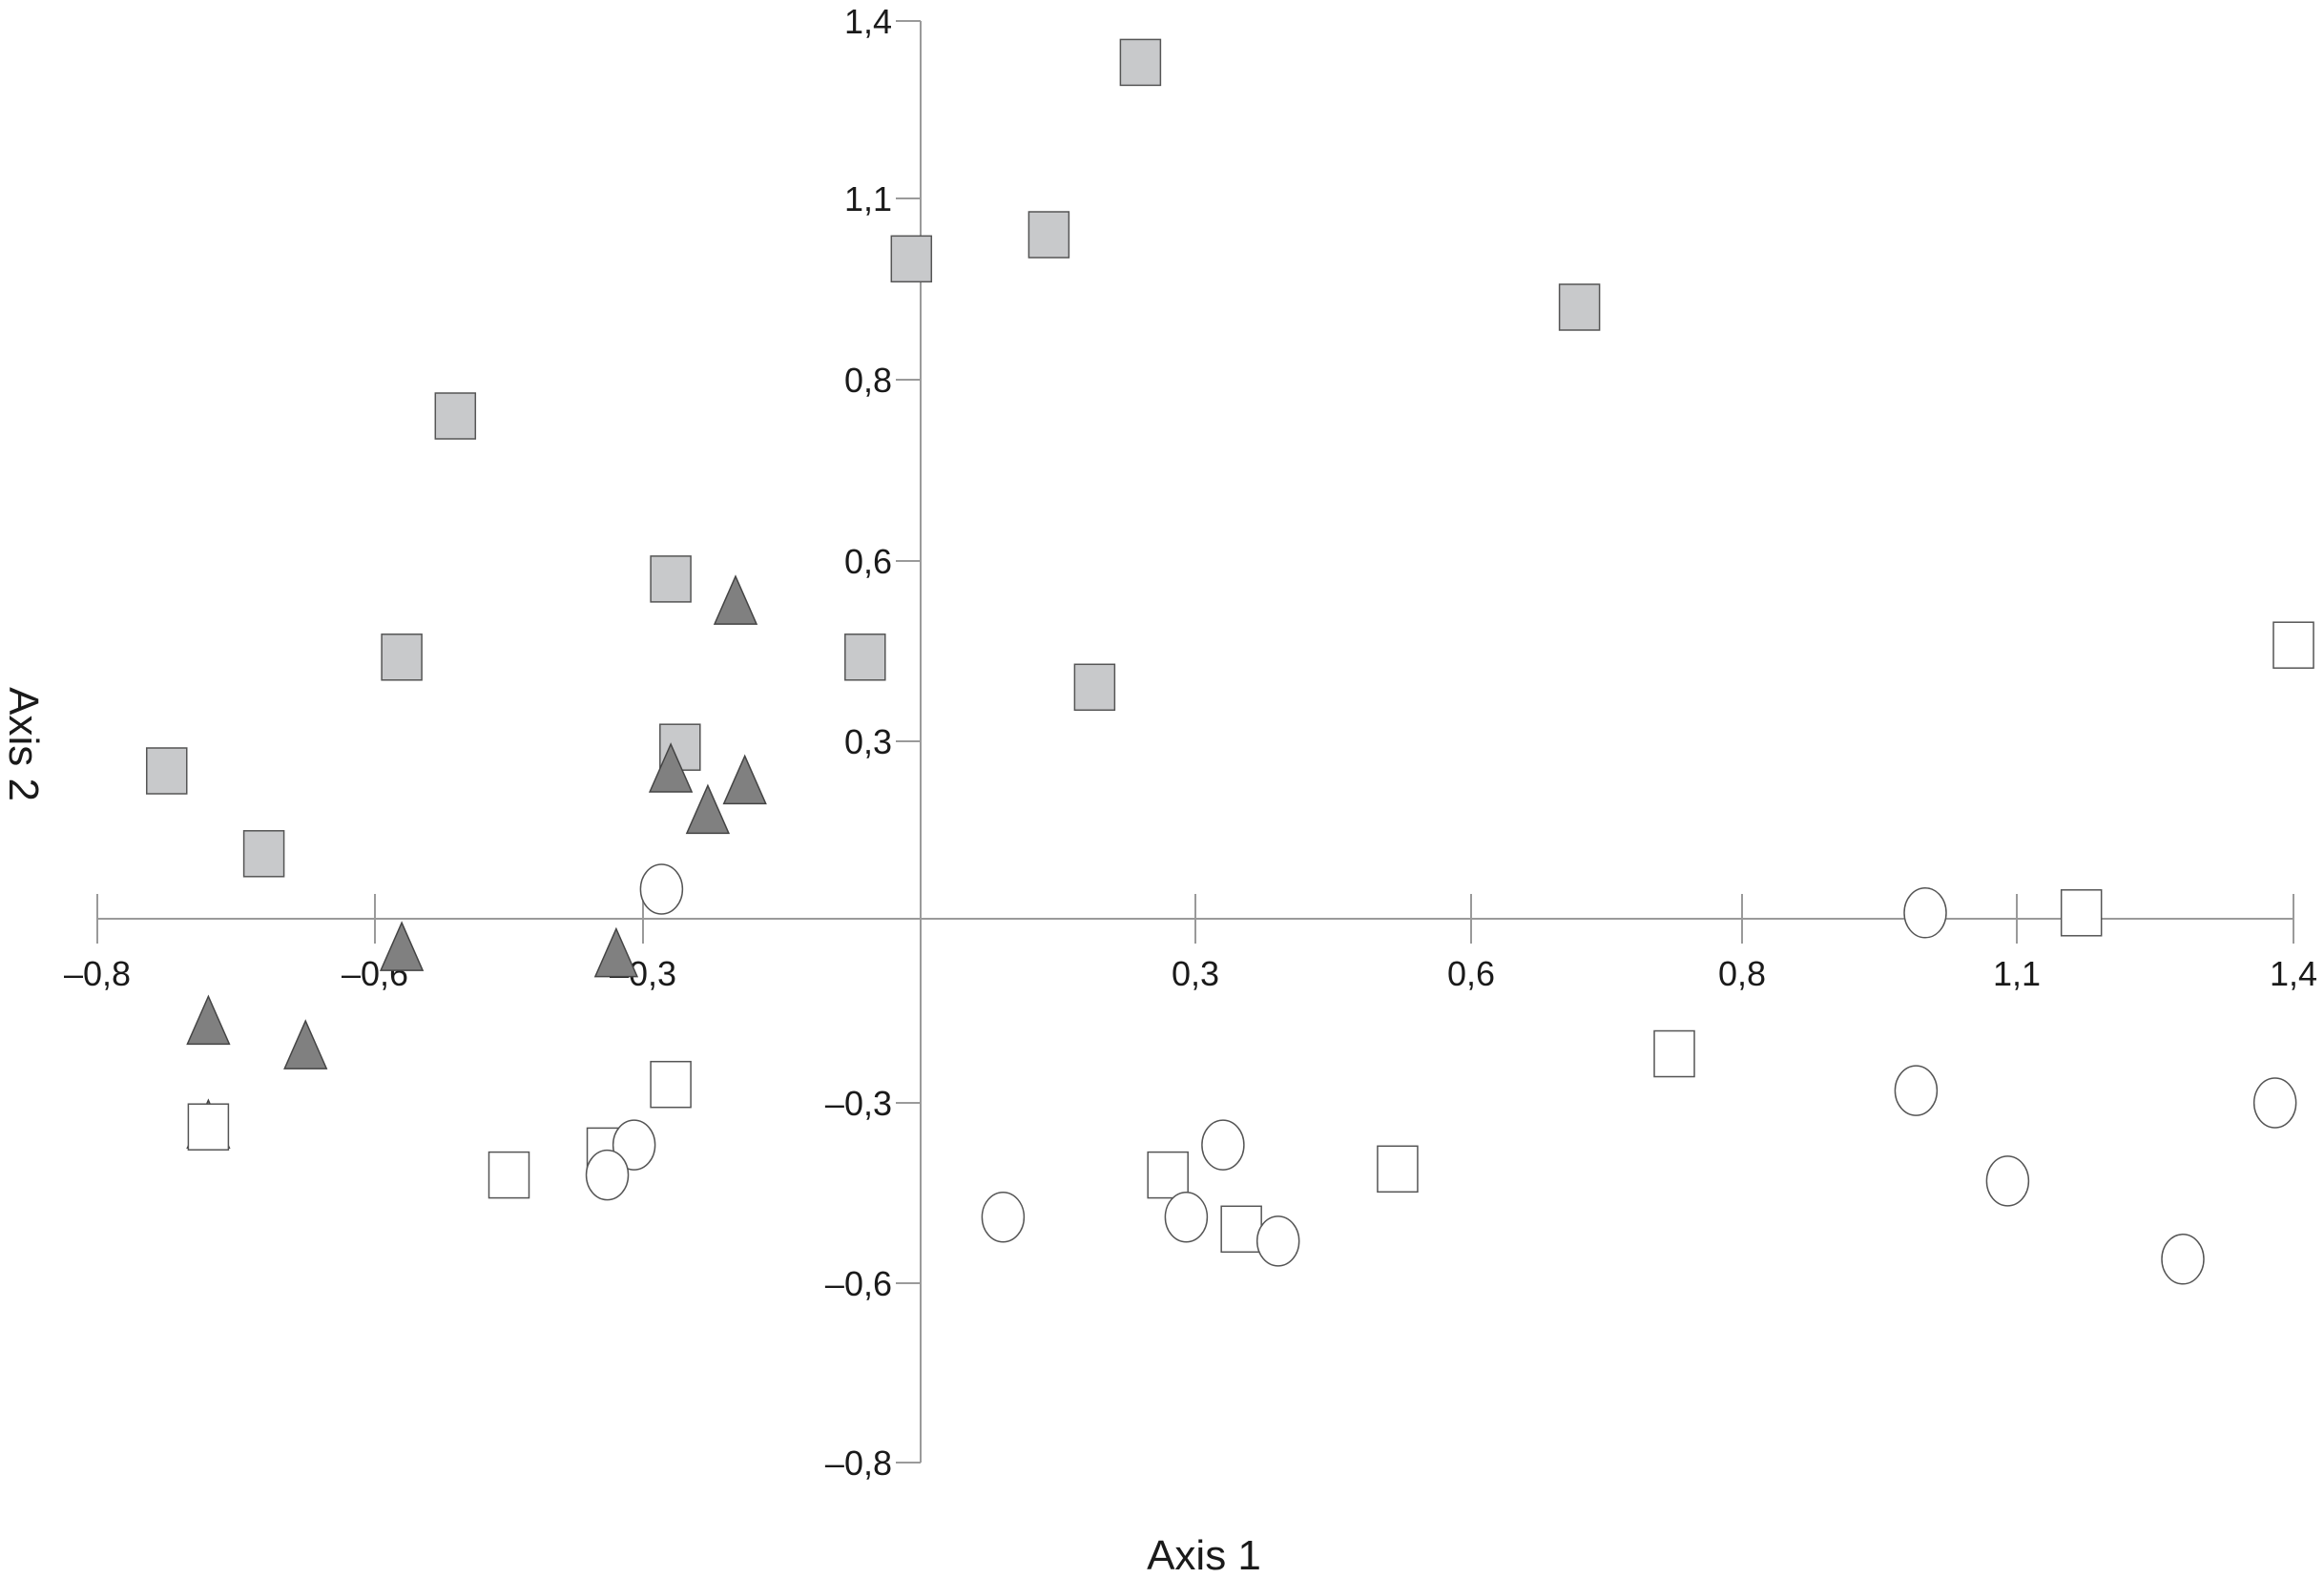  What do you see at coordinates (868, 562) in the screenshot?
I see `y-tick-label: 0,6` at bounding box center [868, 562].